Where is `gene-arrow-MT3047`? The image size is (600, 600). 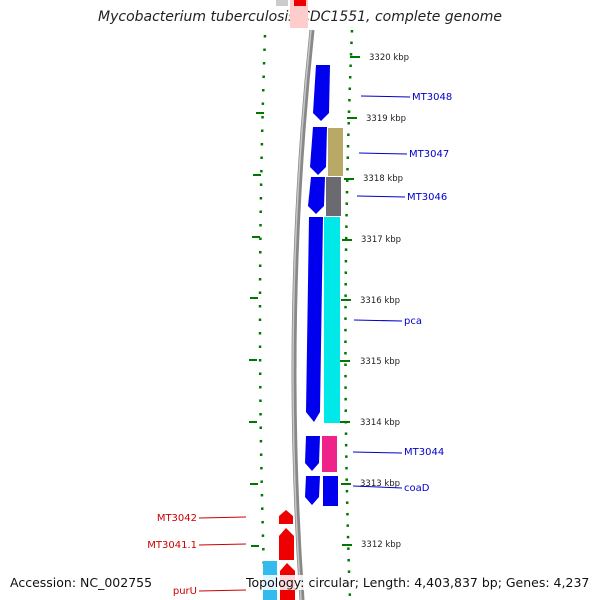
gene-arrow-MT3047 is located at coordinates (318, 151).